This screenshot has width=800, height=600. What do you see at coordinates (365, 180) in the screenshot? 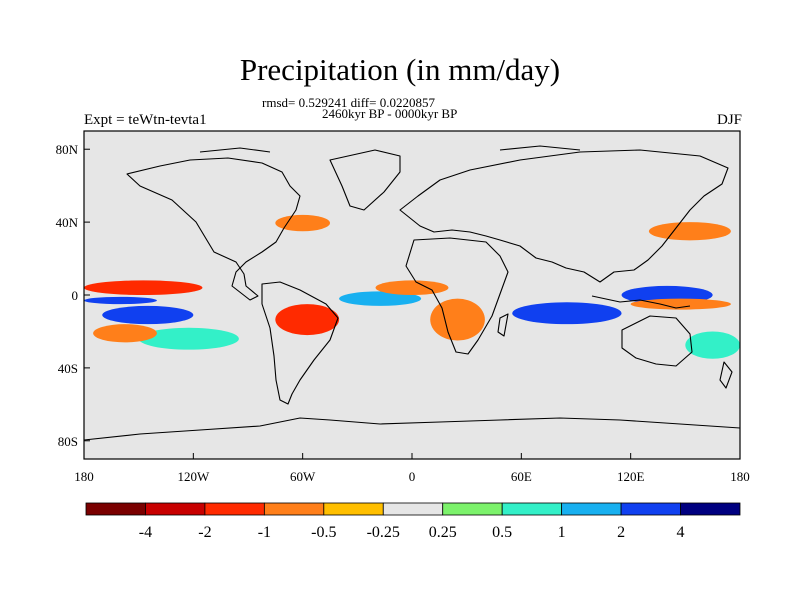
I see `coastline-greenland` at bounding box center [365, 180].